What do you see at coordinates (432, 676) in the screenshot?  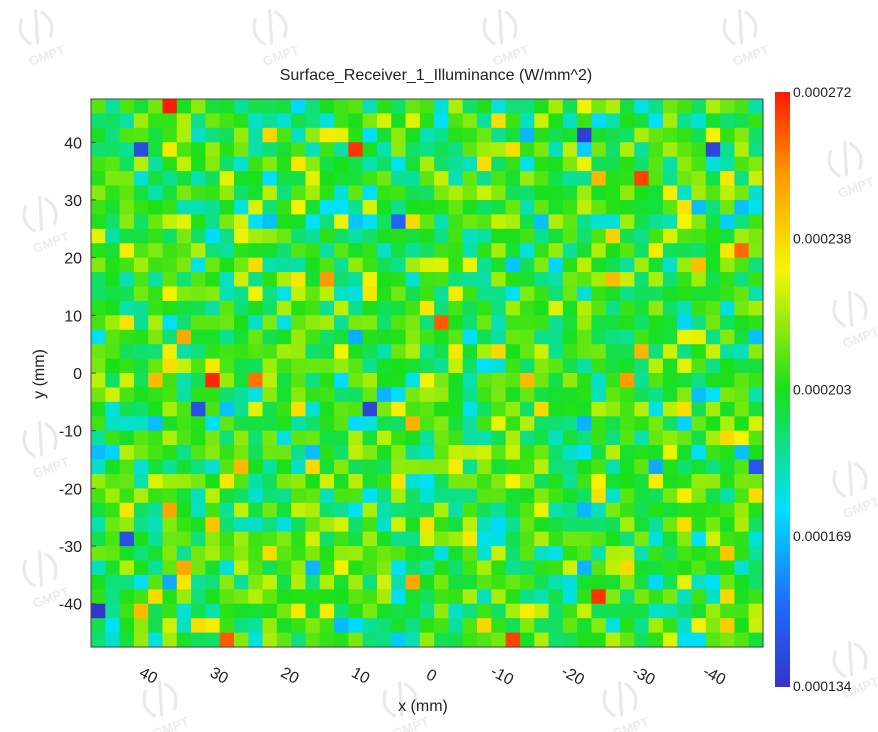 I see `x-axis-ticks: 40 30 20 10 0 -10 -20 -30 -40` at bounding box center [432, 676].